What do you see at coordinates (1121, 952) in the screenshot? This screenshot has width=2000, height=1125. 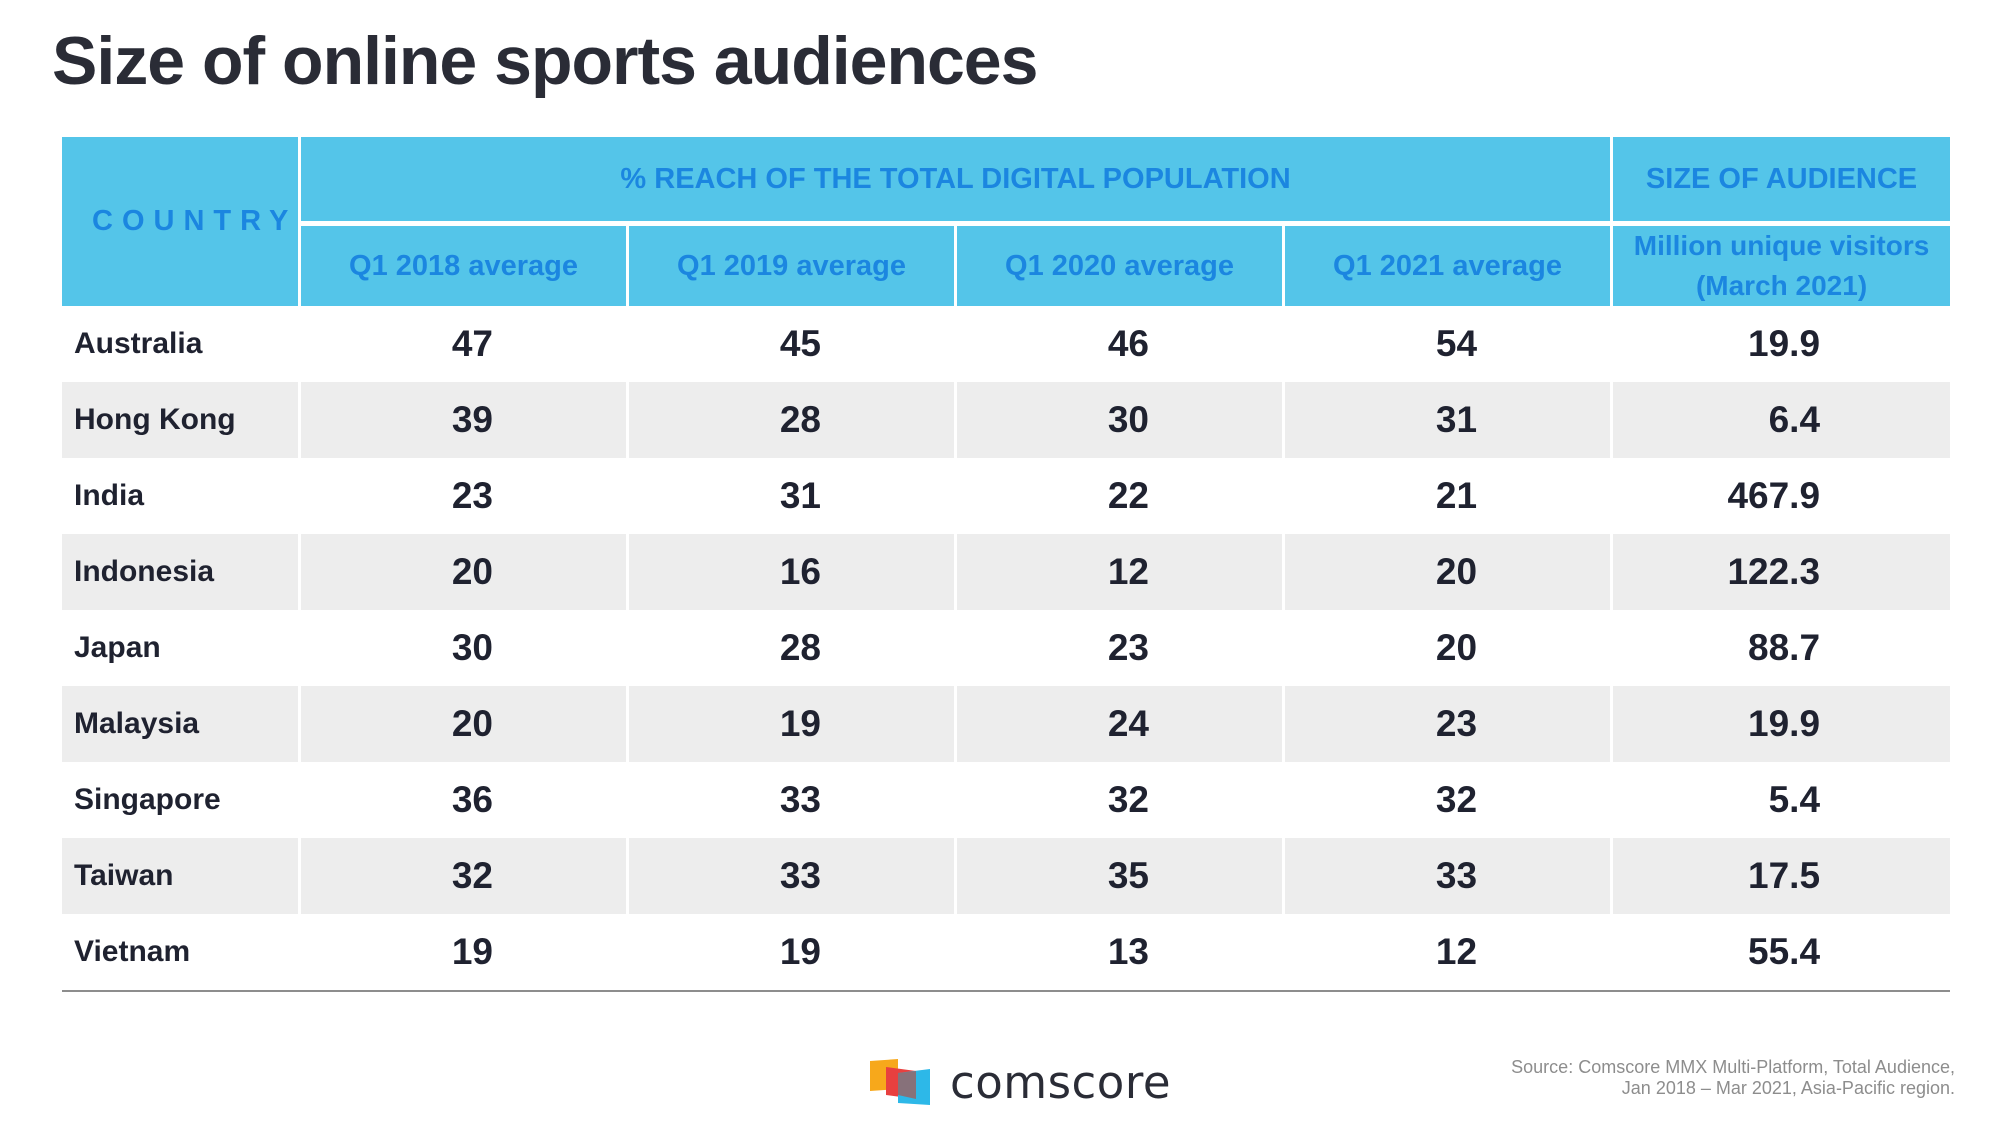 I see `reach-value-cell: 13` at bounding box center [1121, 952].